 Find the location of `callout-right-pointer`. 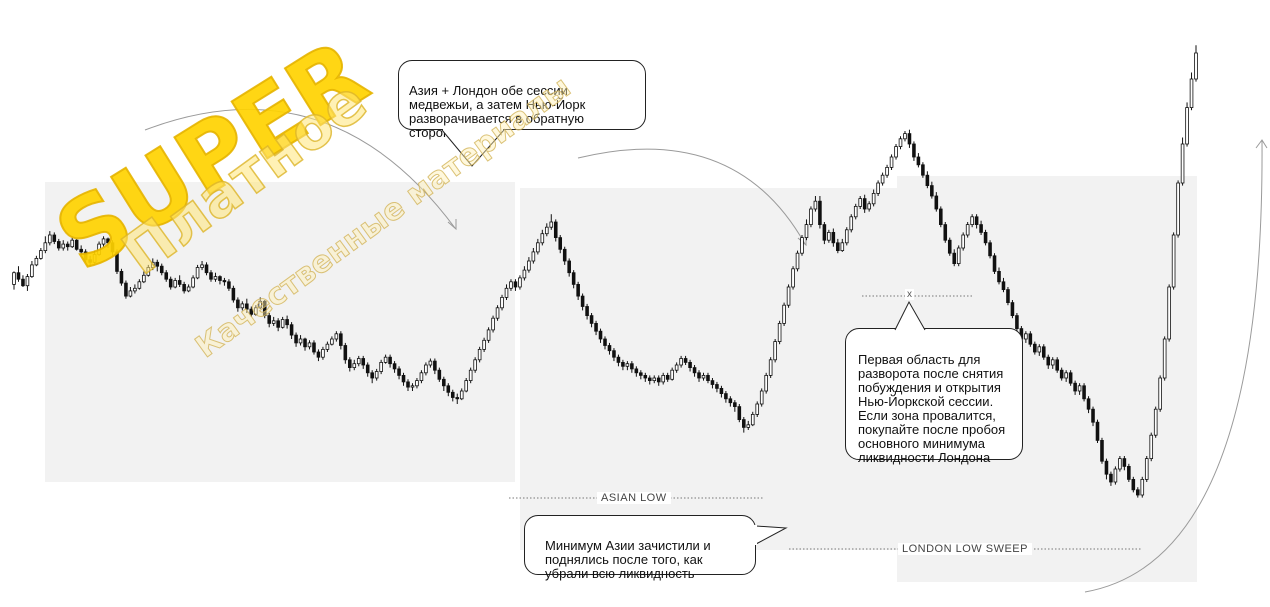

callout-right-pointer is located at coordinates (910, 316).